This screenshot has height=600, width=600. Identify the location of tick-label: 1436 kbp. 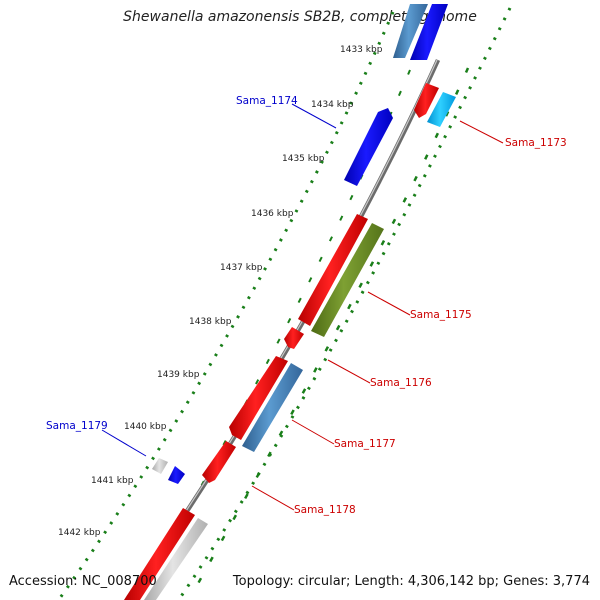
(272, 214).